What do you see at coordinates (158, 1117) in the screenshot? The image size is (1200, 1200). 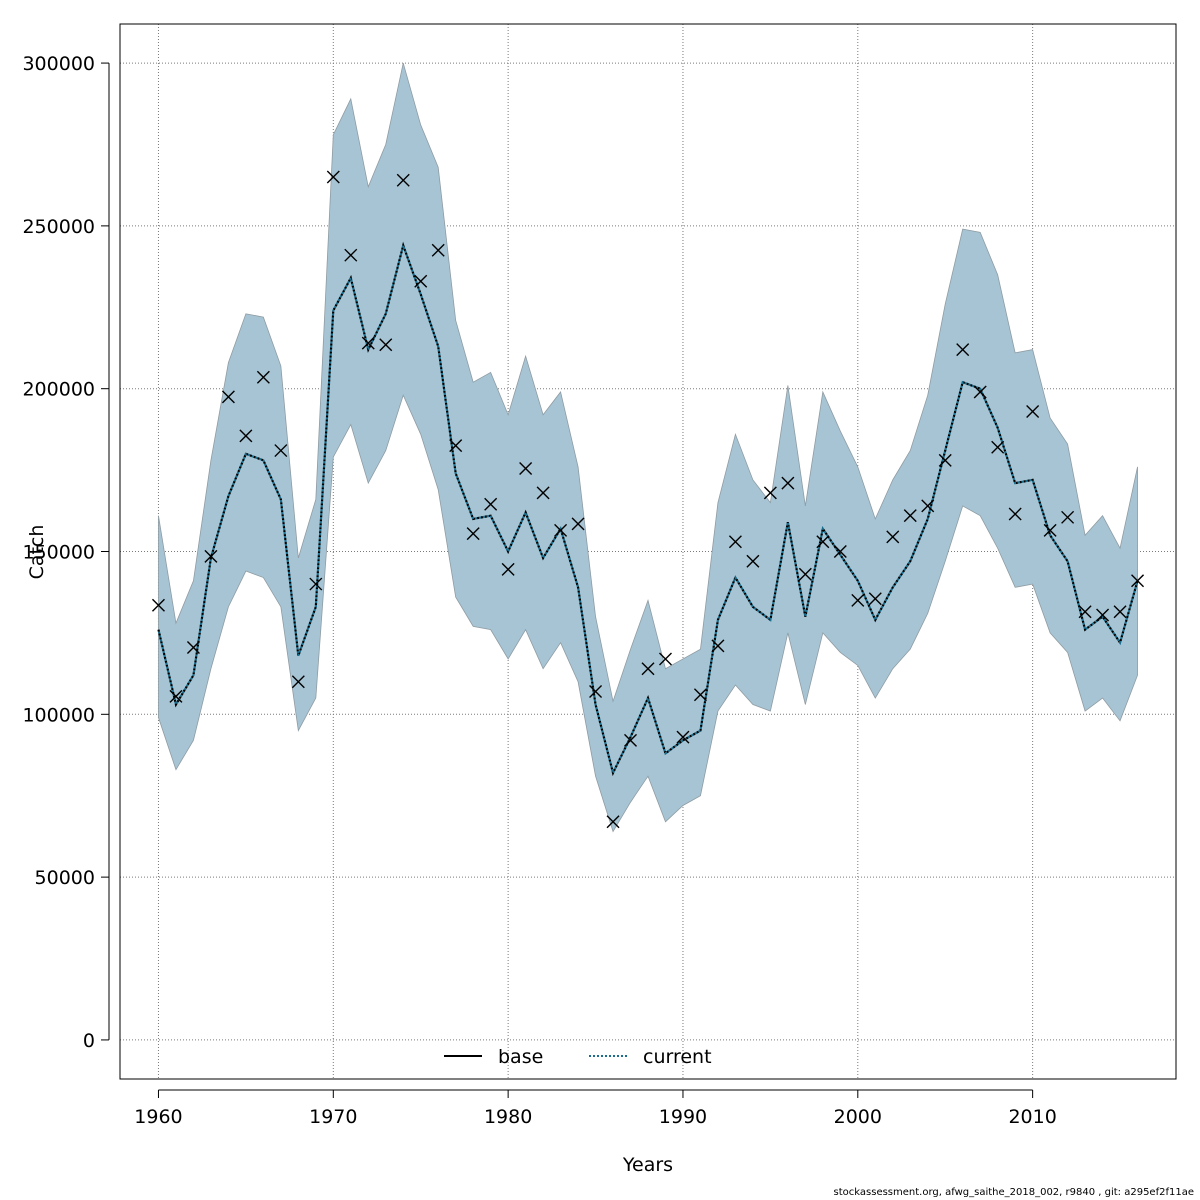 I see `x-tick-label-1960: 1960` at bounding box center [158, 1117].